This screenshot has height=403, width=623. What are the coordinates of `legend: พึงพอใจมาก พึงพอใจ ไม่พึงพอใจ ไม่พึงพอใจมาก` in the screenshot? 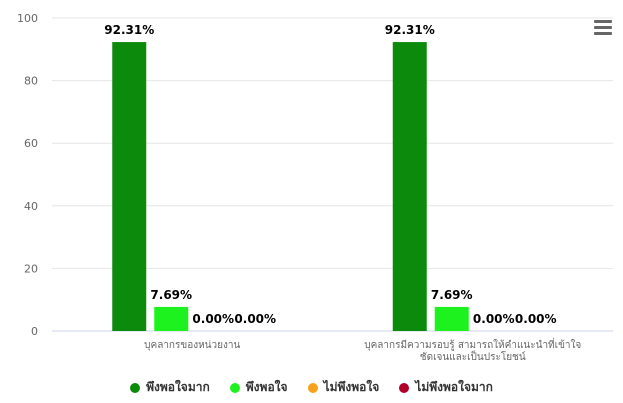 It's located at (311, 387).